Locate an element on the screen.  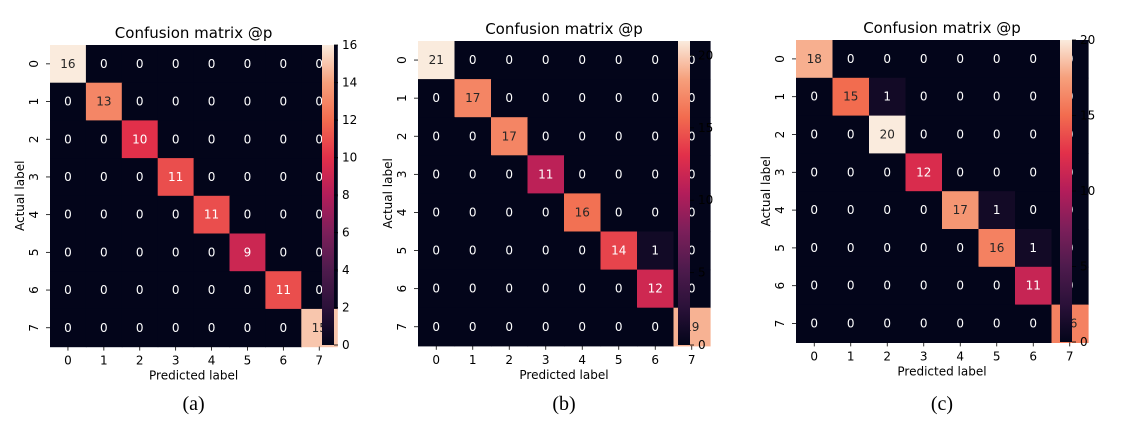
colorbar-tick-label: 0 is located at coordinates (346, 345).